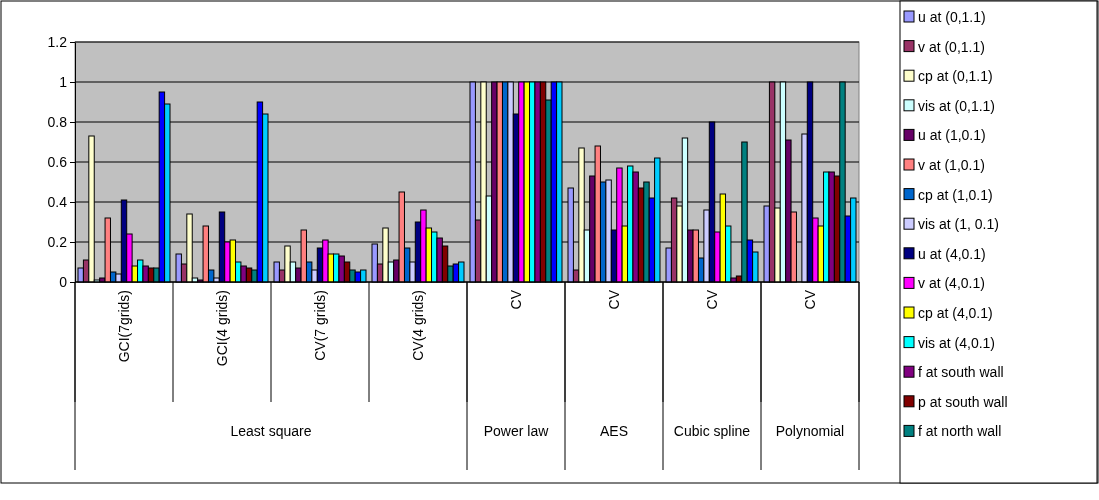 The height and width of the screenshot is (500, 1099). Describe the element at coordinates (124, 326) in the screenshot. I see `x-tick-label: GCI(7grids)` at that location.